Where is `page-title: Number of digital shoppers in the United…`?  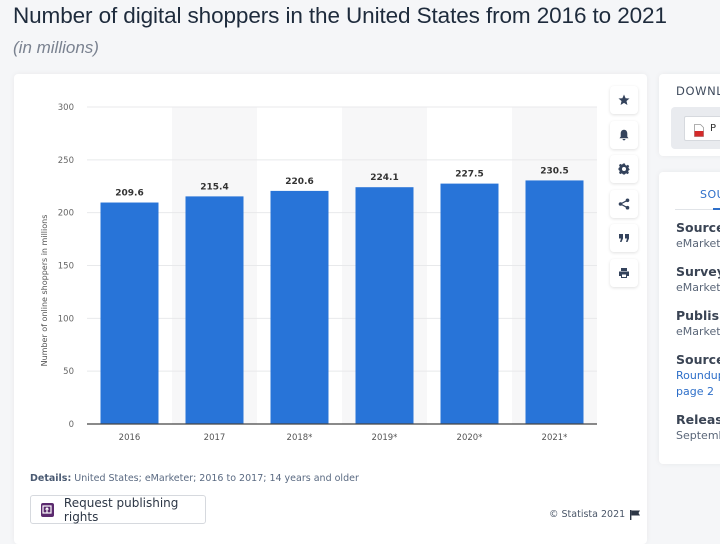 page-title: Number of digital shoppers in the United… is located at coordinates (340, 15).